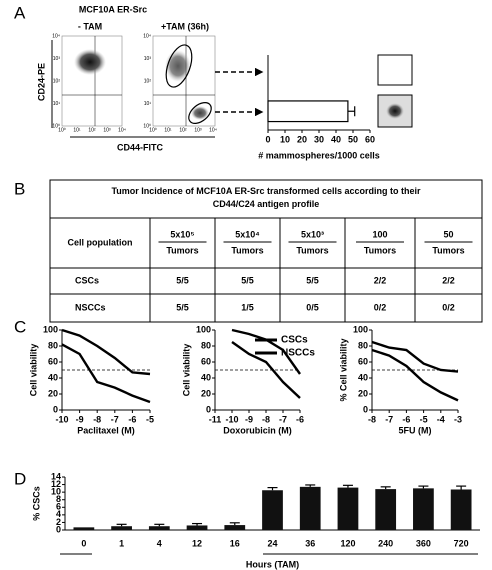 Image resolution: width=492 pixels, height=570 pixels. I want to click on x-tick-label: 20, so click(302, 139).